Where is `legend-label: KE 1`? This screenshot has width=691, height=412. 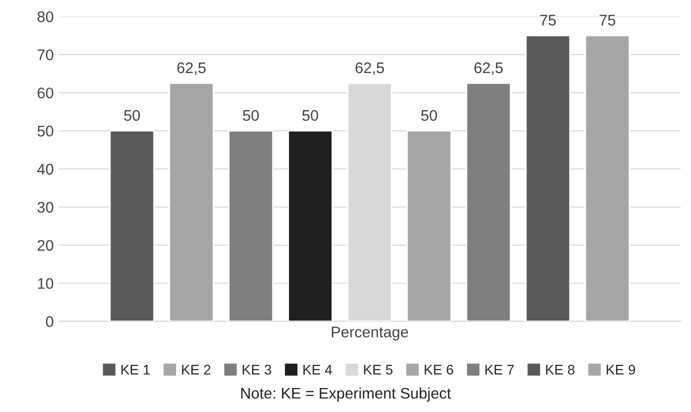
legend-label: KE 1 is located at coordinates (135, 369).